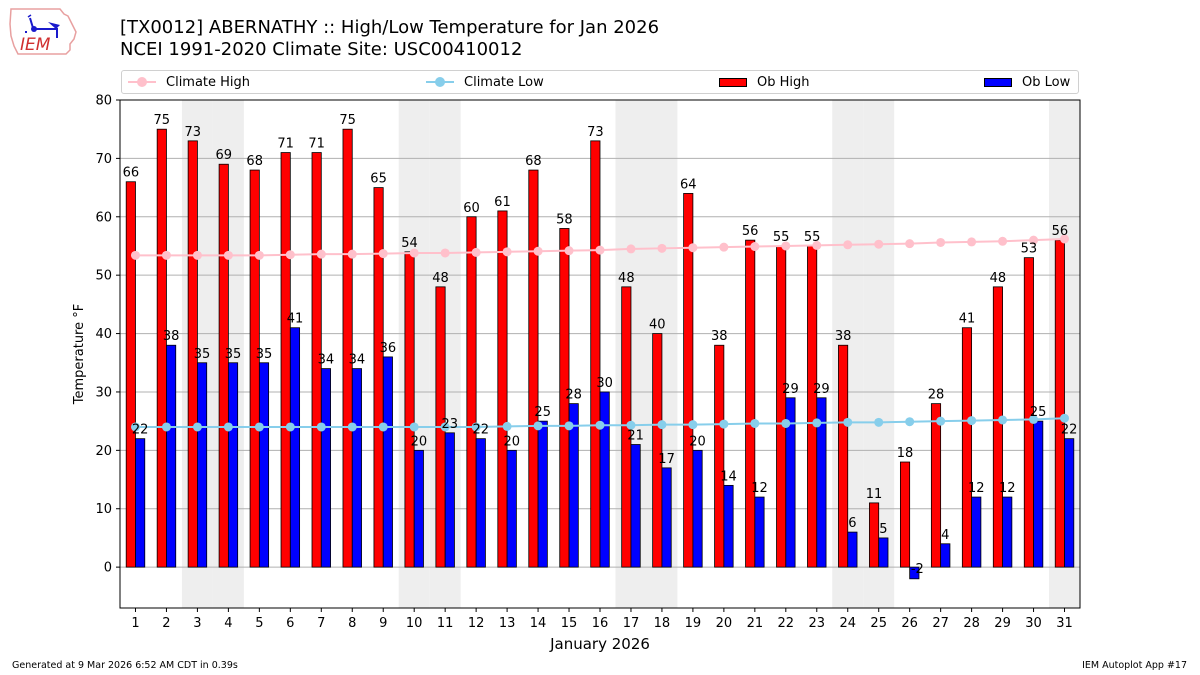 The width and height of the screenshot is (1200, 675). What do you see at coordinates (750, 231) in the screenshot?
I see `ob-high-value-label: 56` at bounding box center [750, 231].